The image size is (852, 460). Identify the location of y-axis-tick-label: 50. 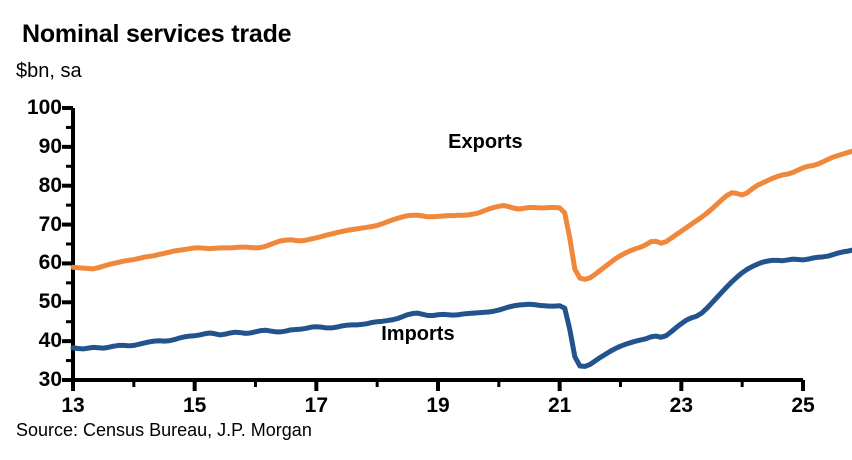
(50, 302).